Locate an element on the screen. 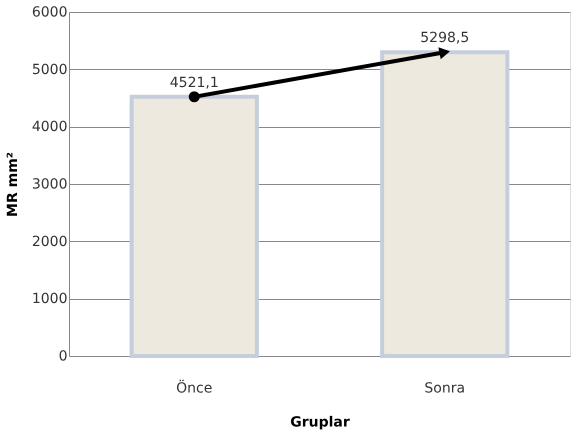  y-tick-label: 5000 is located at coordinates (50, 70).